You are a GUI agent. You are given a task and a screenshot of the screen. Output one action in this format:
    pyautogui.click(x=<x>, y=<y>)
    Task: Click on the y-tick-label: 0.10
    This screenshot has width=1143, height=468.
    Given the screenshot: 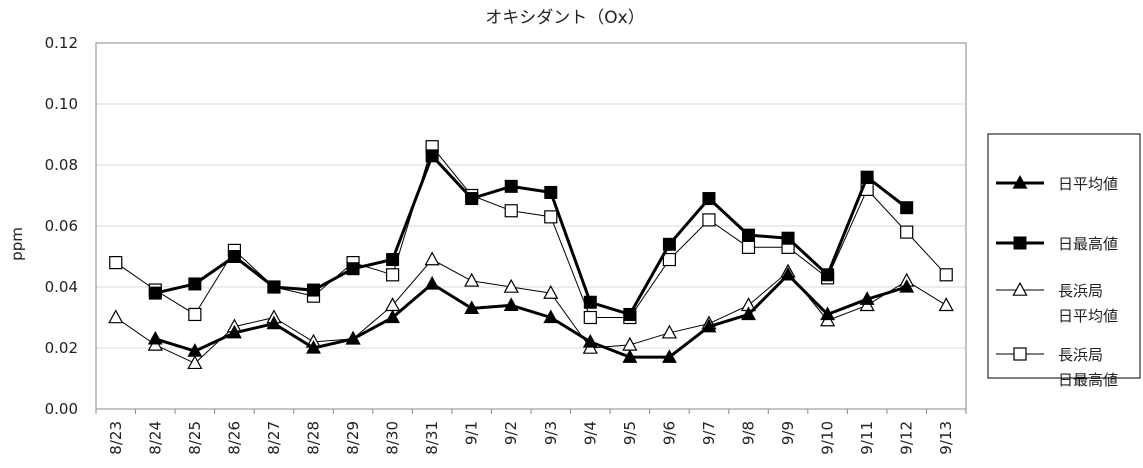 What is the action you would take?
    pyautogui.click(x=61, y=104)
    